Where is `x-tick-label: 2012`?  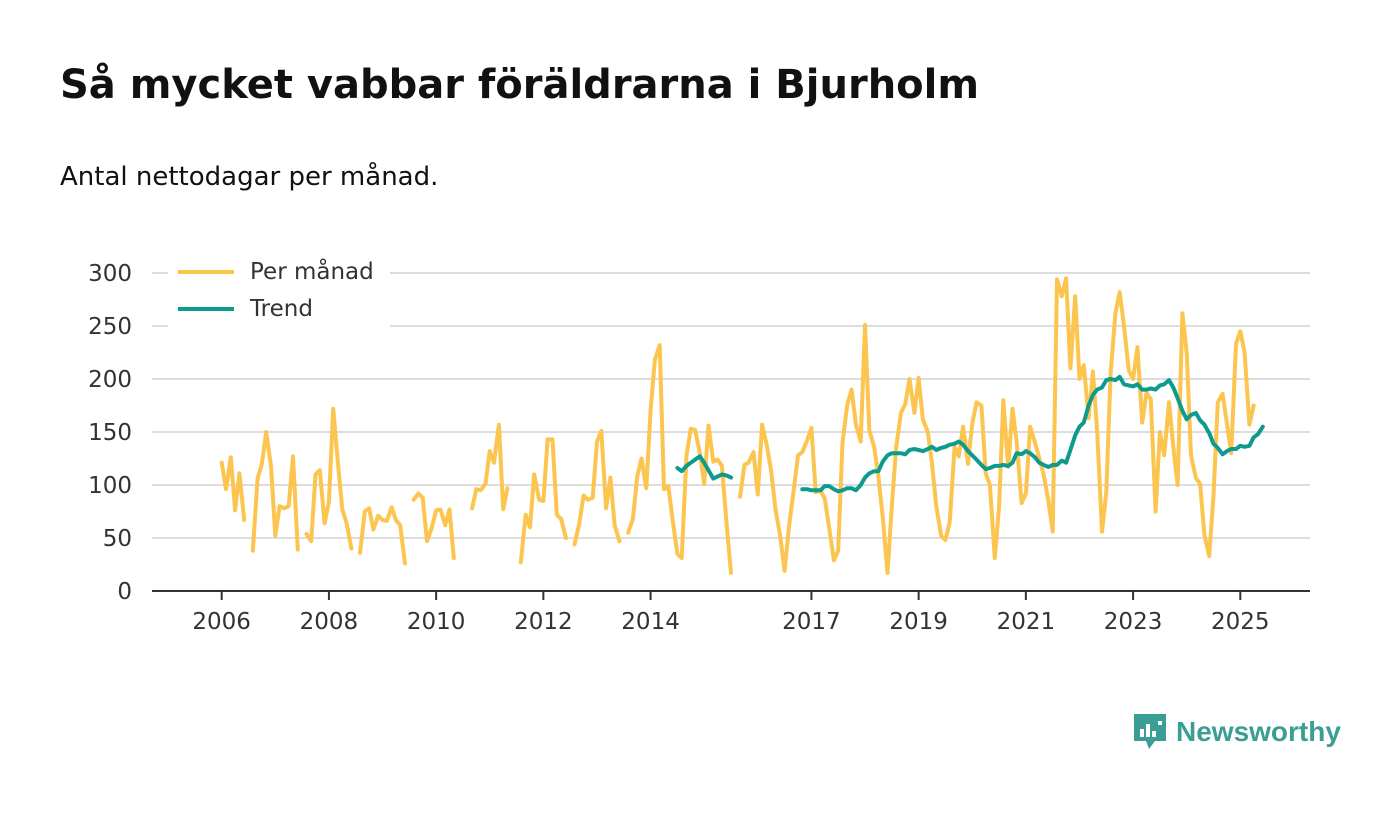
x-tick-label: 2012 is located at coordinates (543, 622).